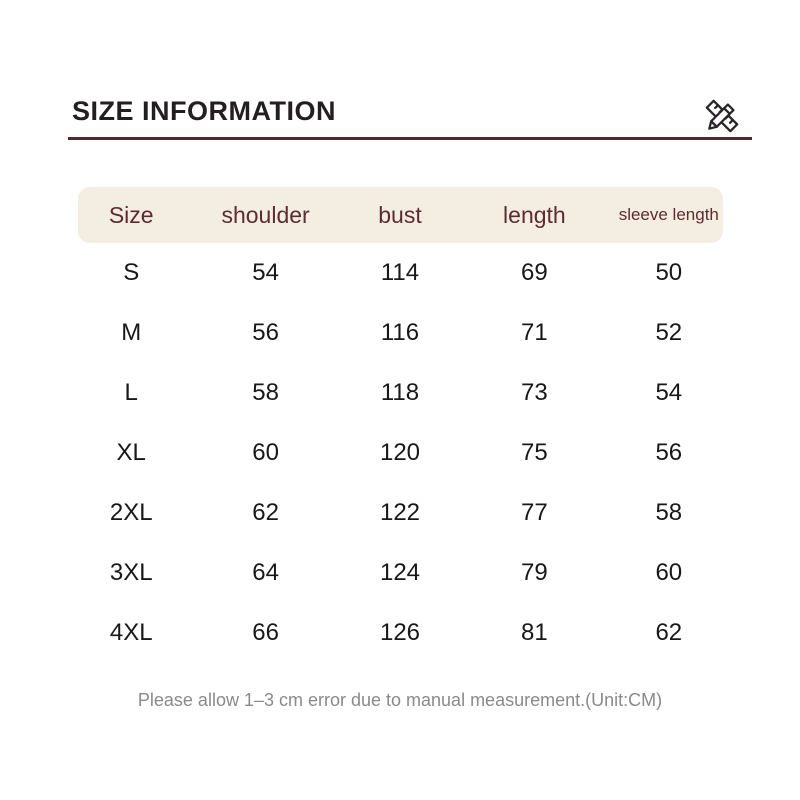 The image size is (800, 800). I want to click on table-cell: 69, so click(534, 272).